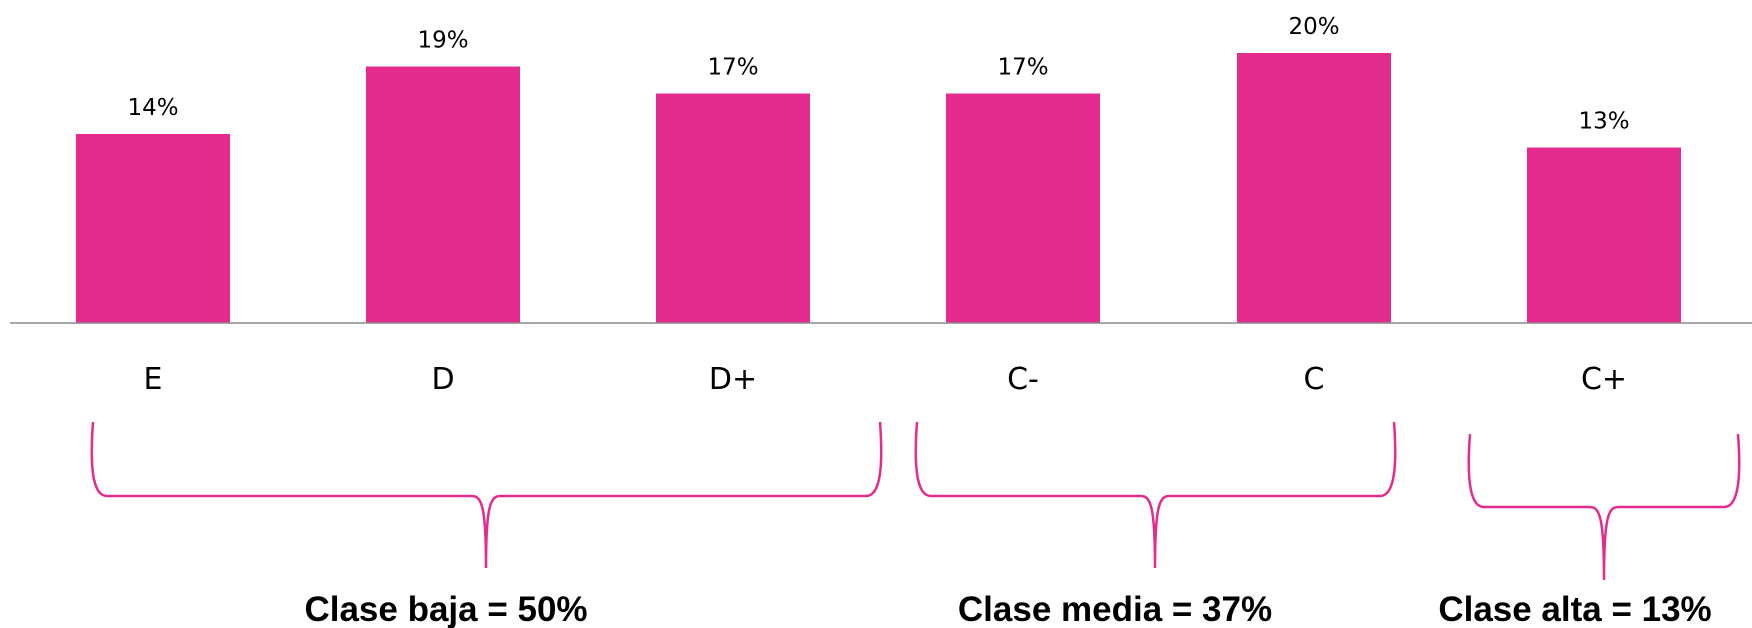 This screenshot has height=628, width=1752. Describe the element at coordinates (443, 194) in the screenshot. I see `bar-D` at that location.